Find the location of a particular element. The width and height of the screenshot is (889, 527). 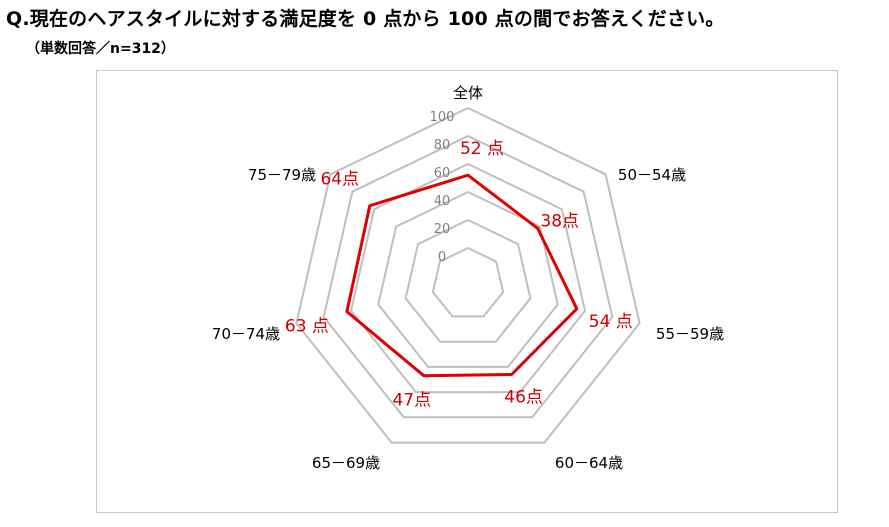

tick-label: 80 is located at coordinates (442, 145).